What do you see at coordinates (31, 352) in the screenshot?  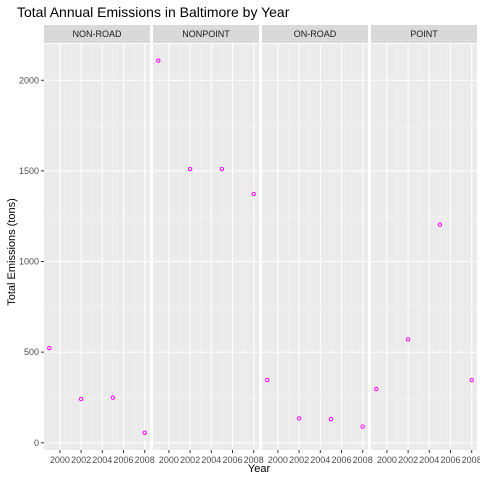 I see `y-tick-label: 500` at bounding box center [31, 352].